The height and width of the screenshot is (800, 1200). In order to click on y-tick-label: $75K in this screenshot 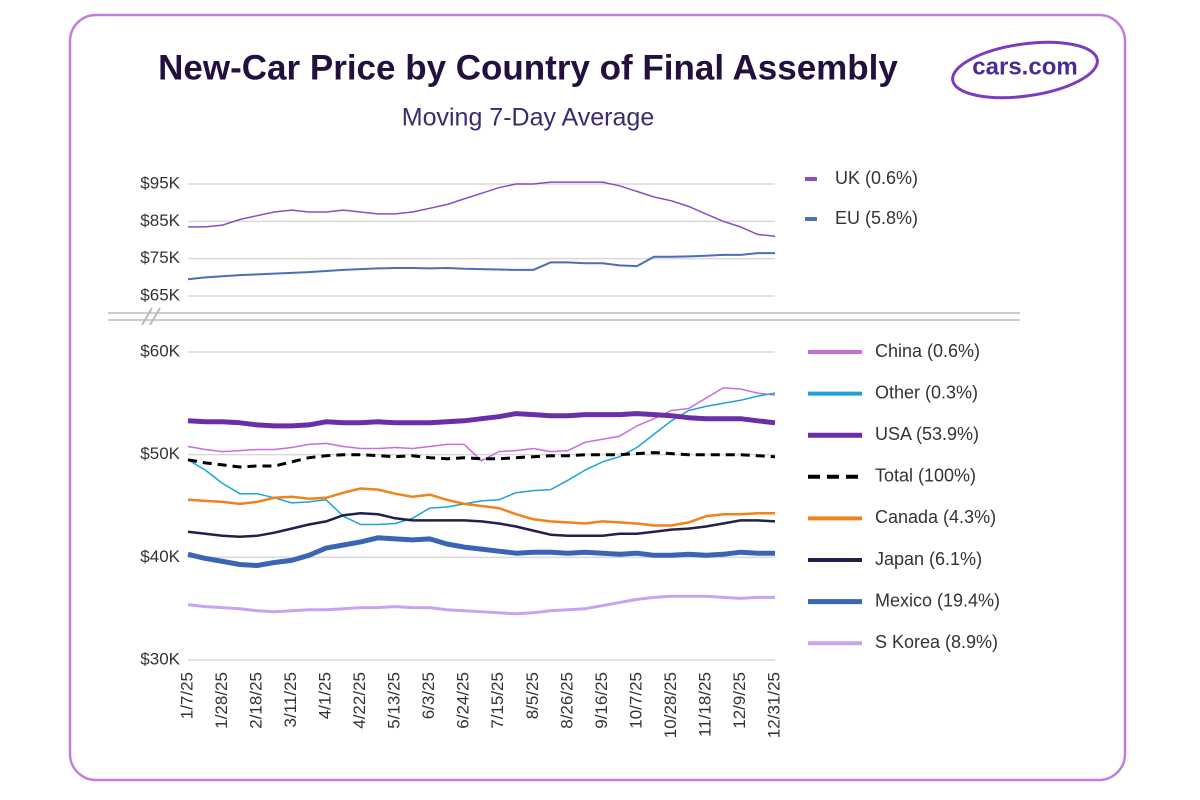, I will do `click(160, 257)`.